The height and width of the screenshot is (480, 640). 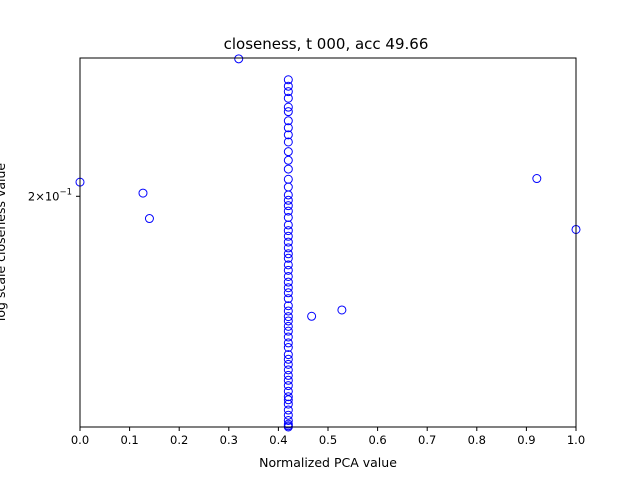 I want to click on x-tick-label: 0.1, so click(x=129, y=440).